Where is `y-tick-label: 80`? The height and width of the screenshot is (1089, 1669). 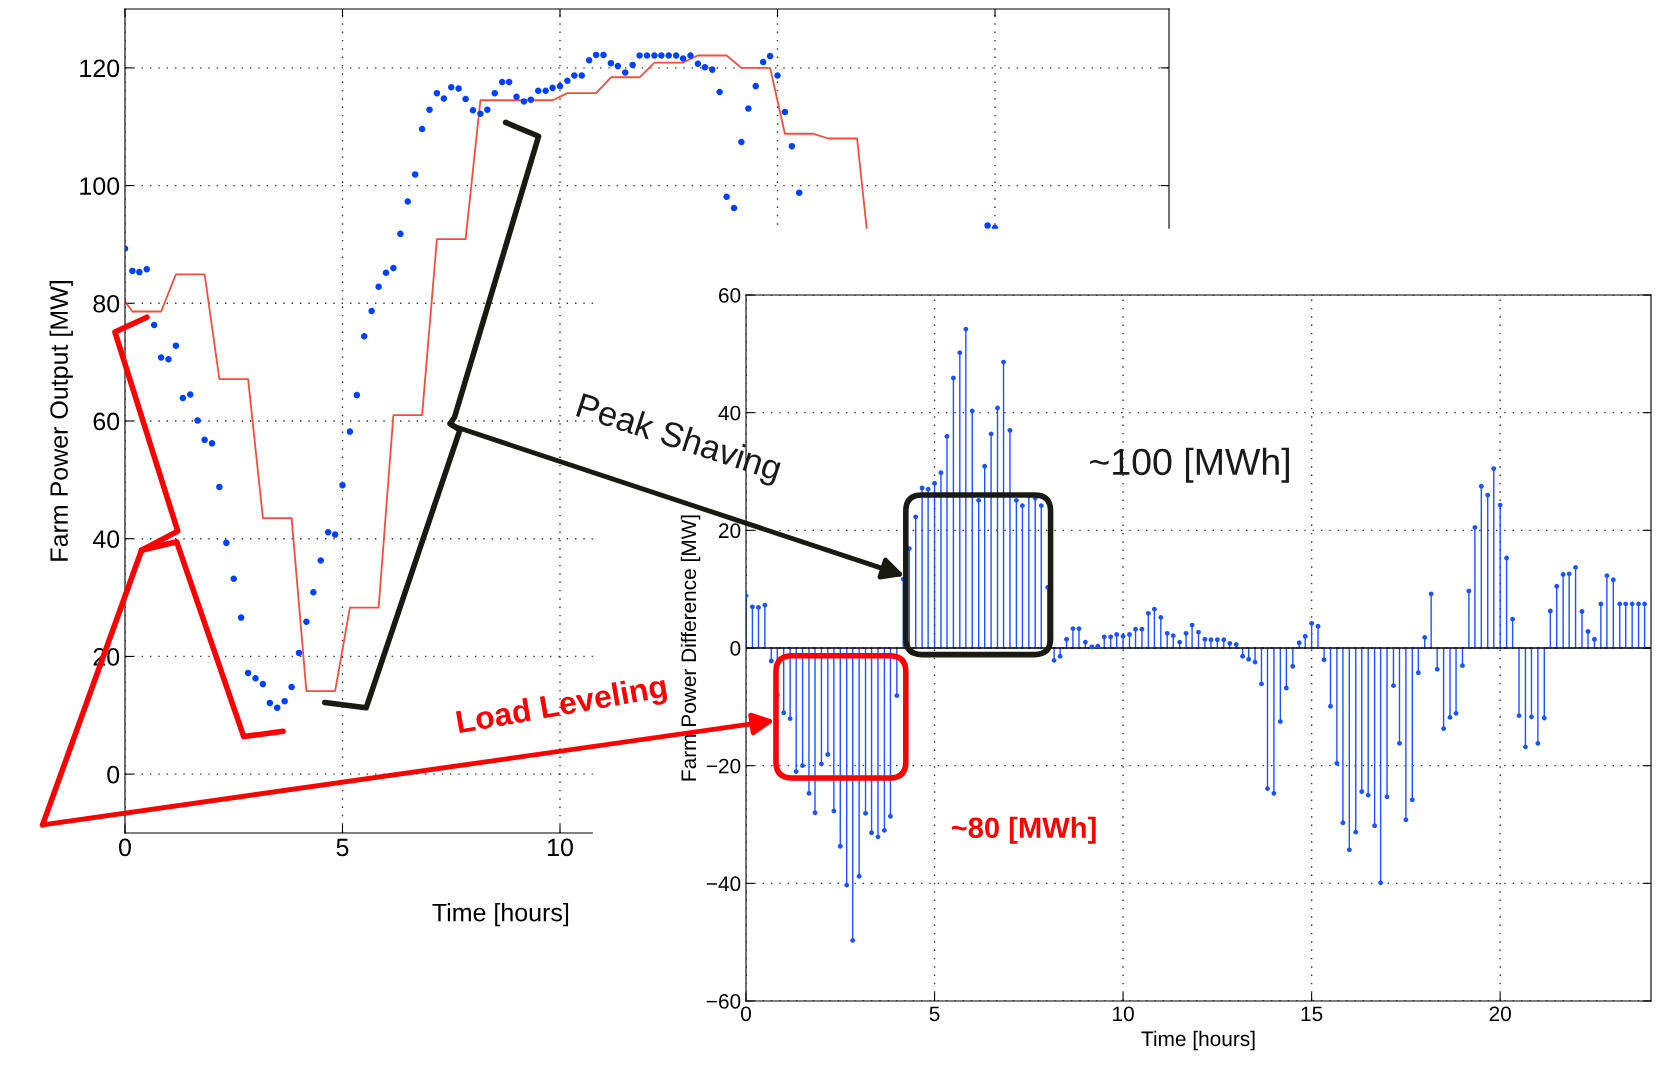 y-tick-label: 80 is located at coordinates (106, 303).